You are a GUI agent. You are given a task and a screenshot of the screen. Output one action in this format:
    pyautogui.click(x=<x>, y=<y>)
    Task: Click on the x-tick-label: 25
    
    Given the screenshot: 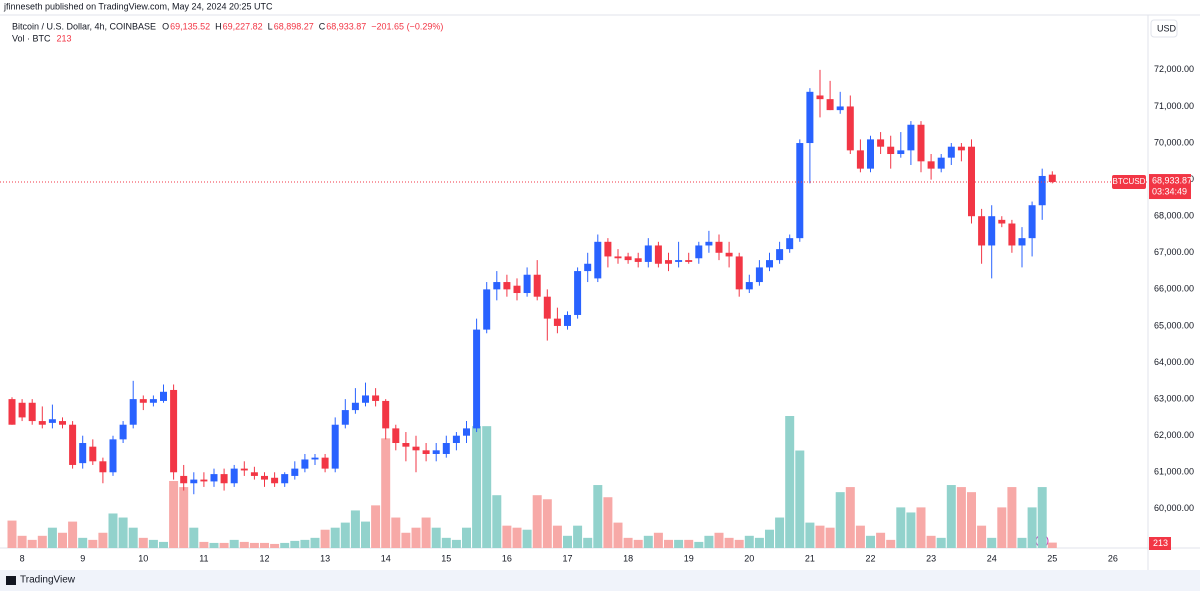 What is the action you would take?
    pyautogui.click(x=1052, y=558)
    